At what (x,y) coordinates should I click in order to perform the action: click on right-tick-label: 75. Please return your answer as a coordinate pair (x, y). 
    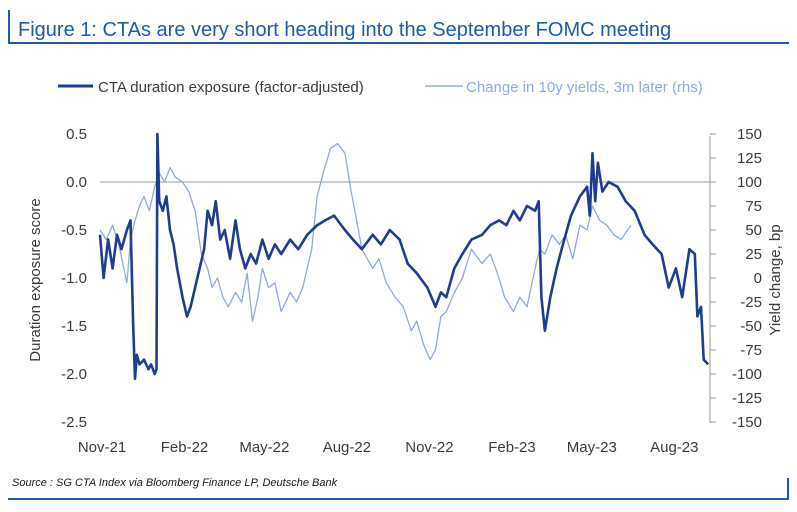
    Looking at the image, I should click on (753, 206).